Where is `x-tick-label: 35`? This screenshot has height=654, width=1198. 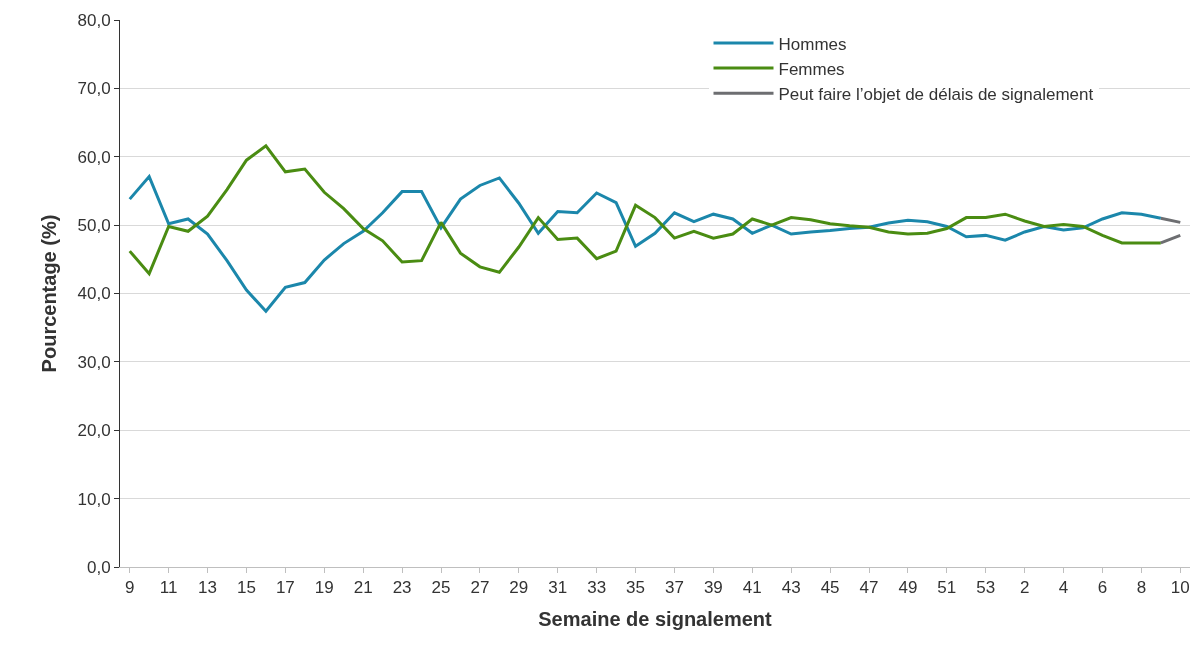 x-tick-label: 35 is located at coordinates (636, 588).